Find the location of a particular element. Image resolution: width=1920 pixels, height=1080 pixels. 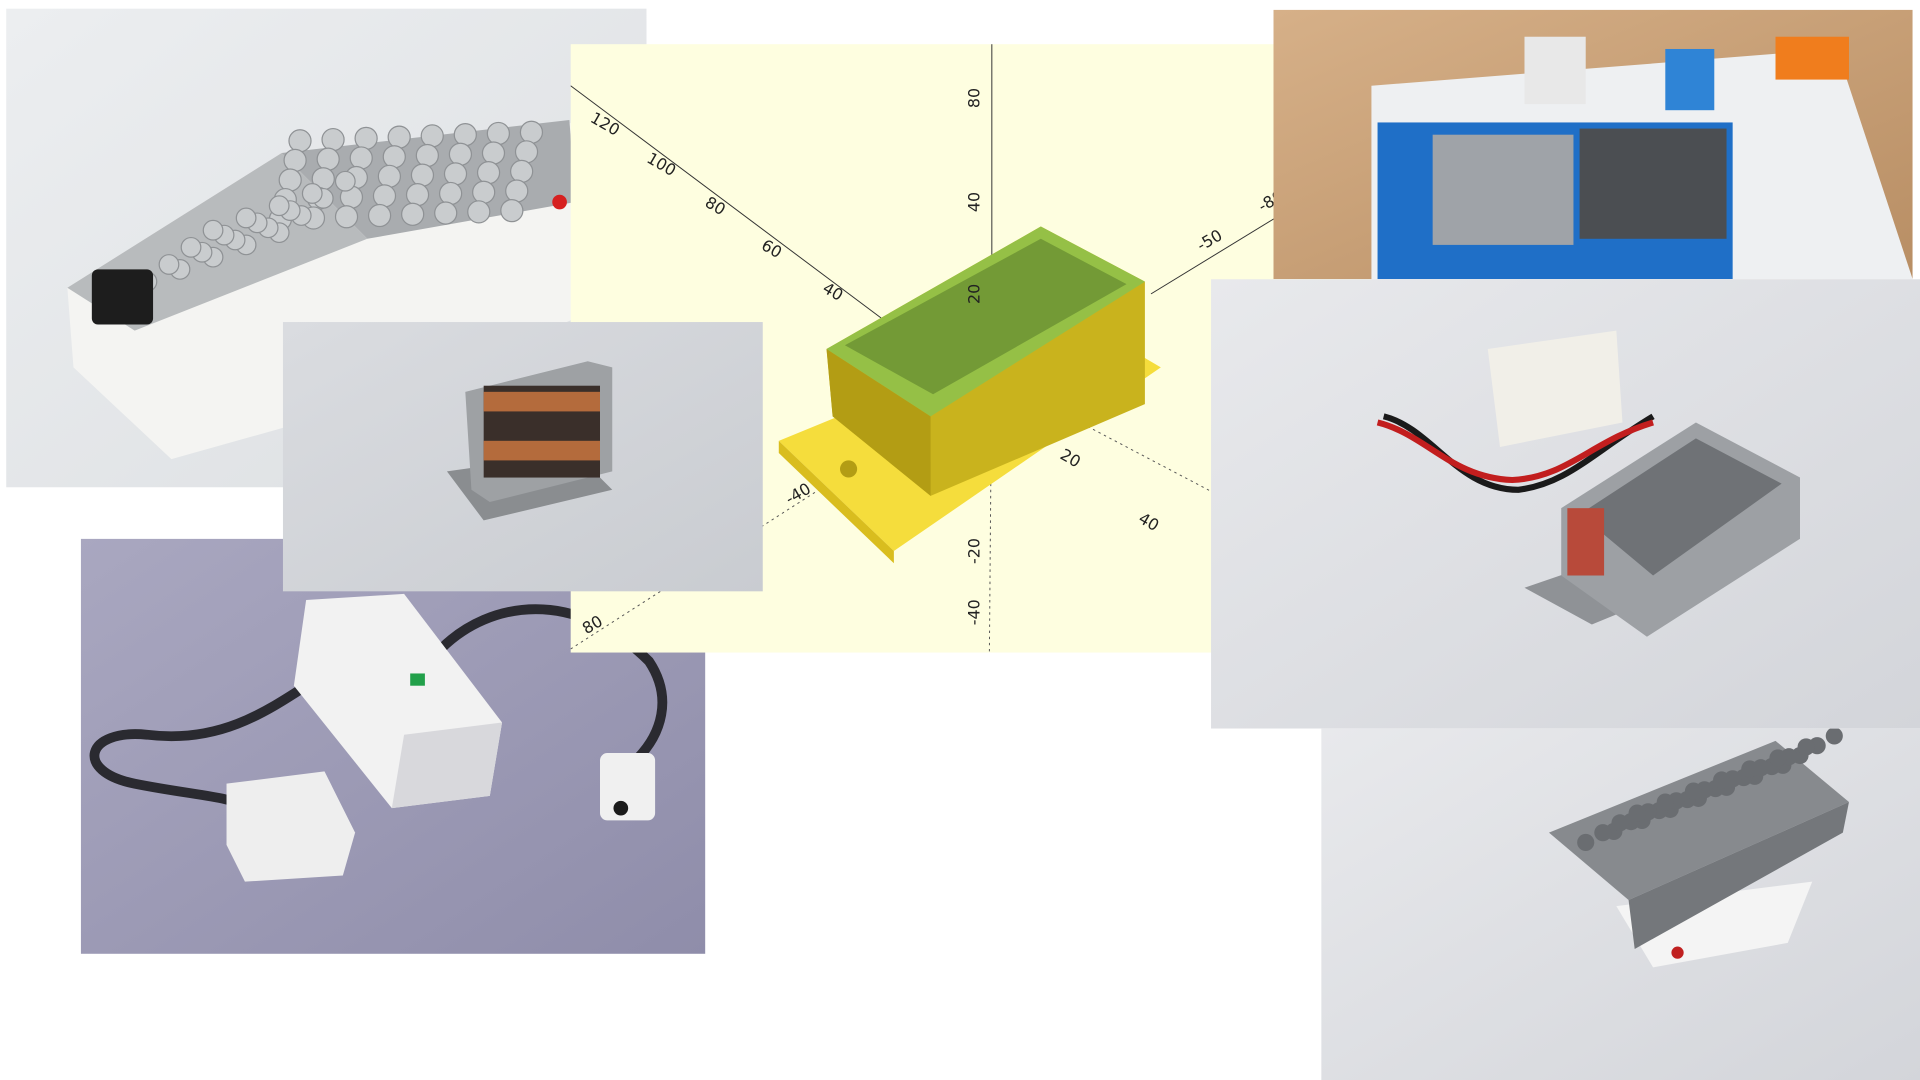

axis-label: 80 is located at coordinates (974, 98).